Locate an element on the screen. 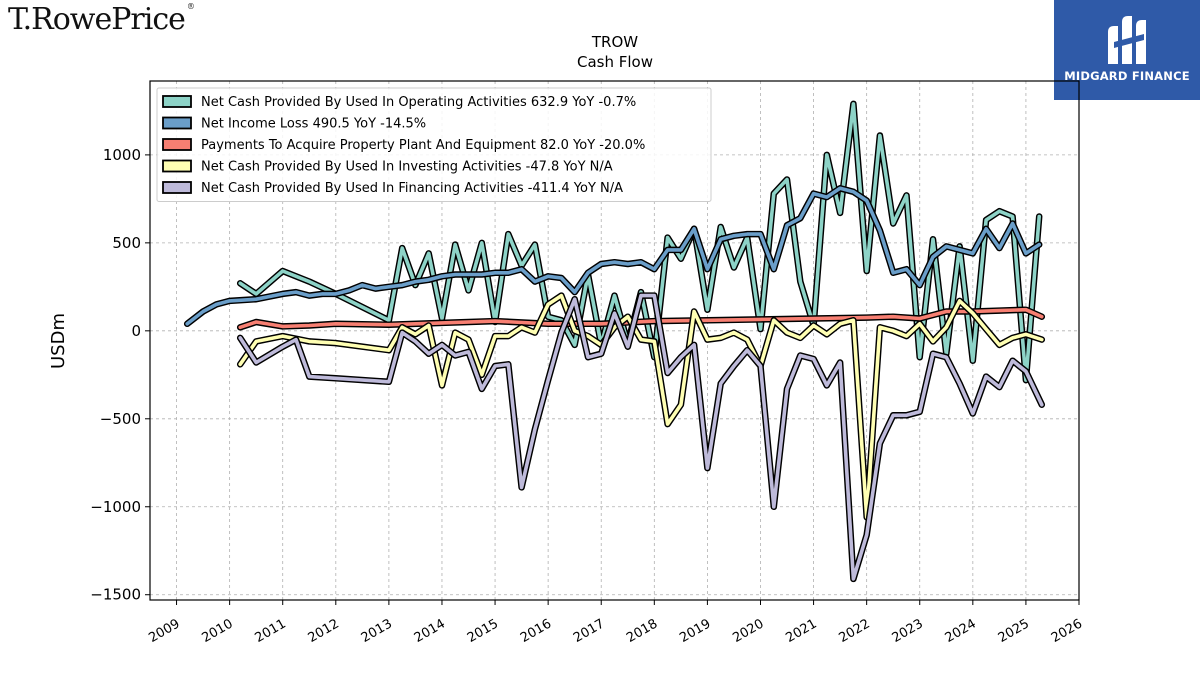  x-tick-label: 2016 is located at coordinates (536, 631).